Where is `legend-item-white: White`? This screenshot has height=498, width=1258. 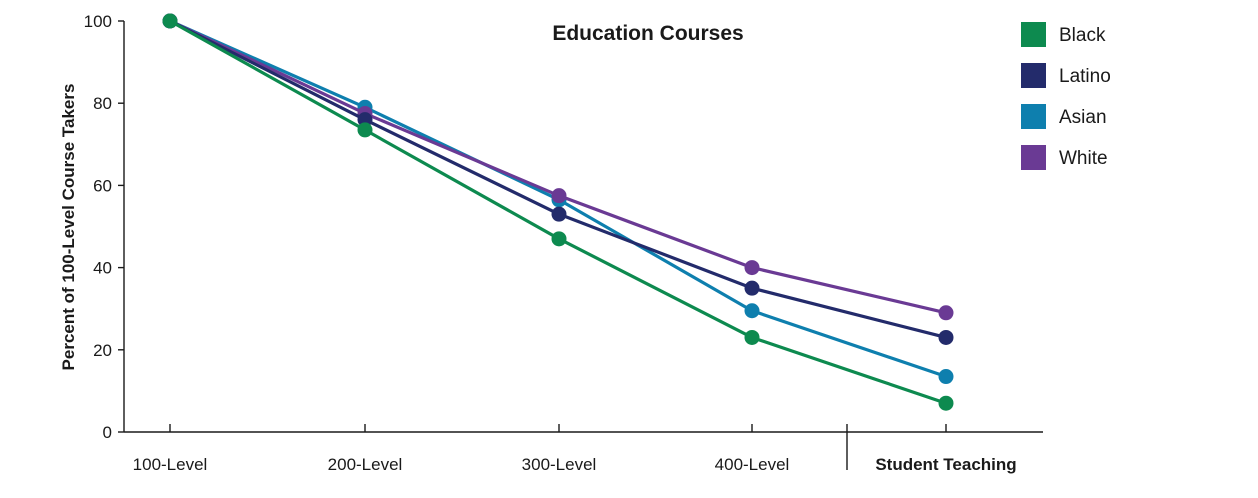 legend-item-white: White is located at coordinates (1064, 157).